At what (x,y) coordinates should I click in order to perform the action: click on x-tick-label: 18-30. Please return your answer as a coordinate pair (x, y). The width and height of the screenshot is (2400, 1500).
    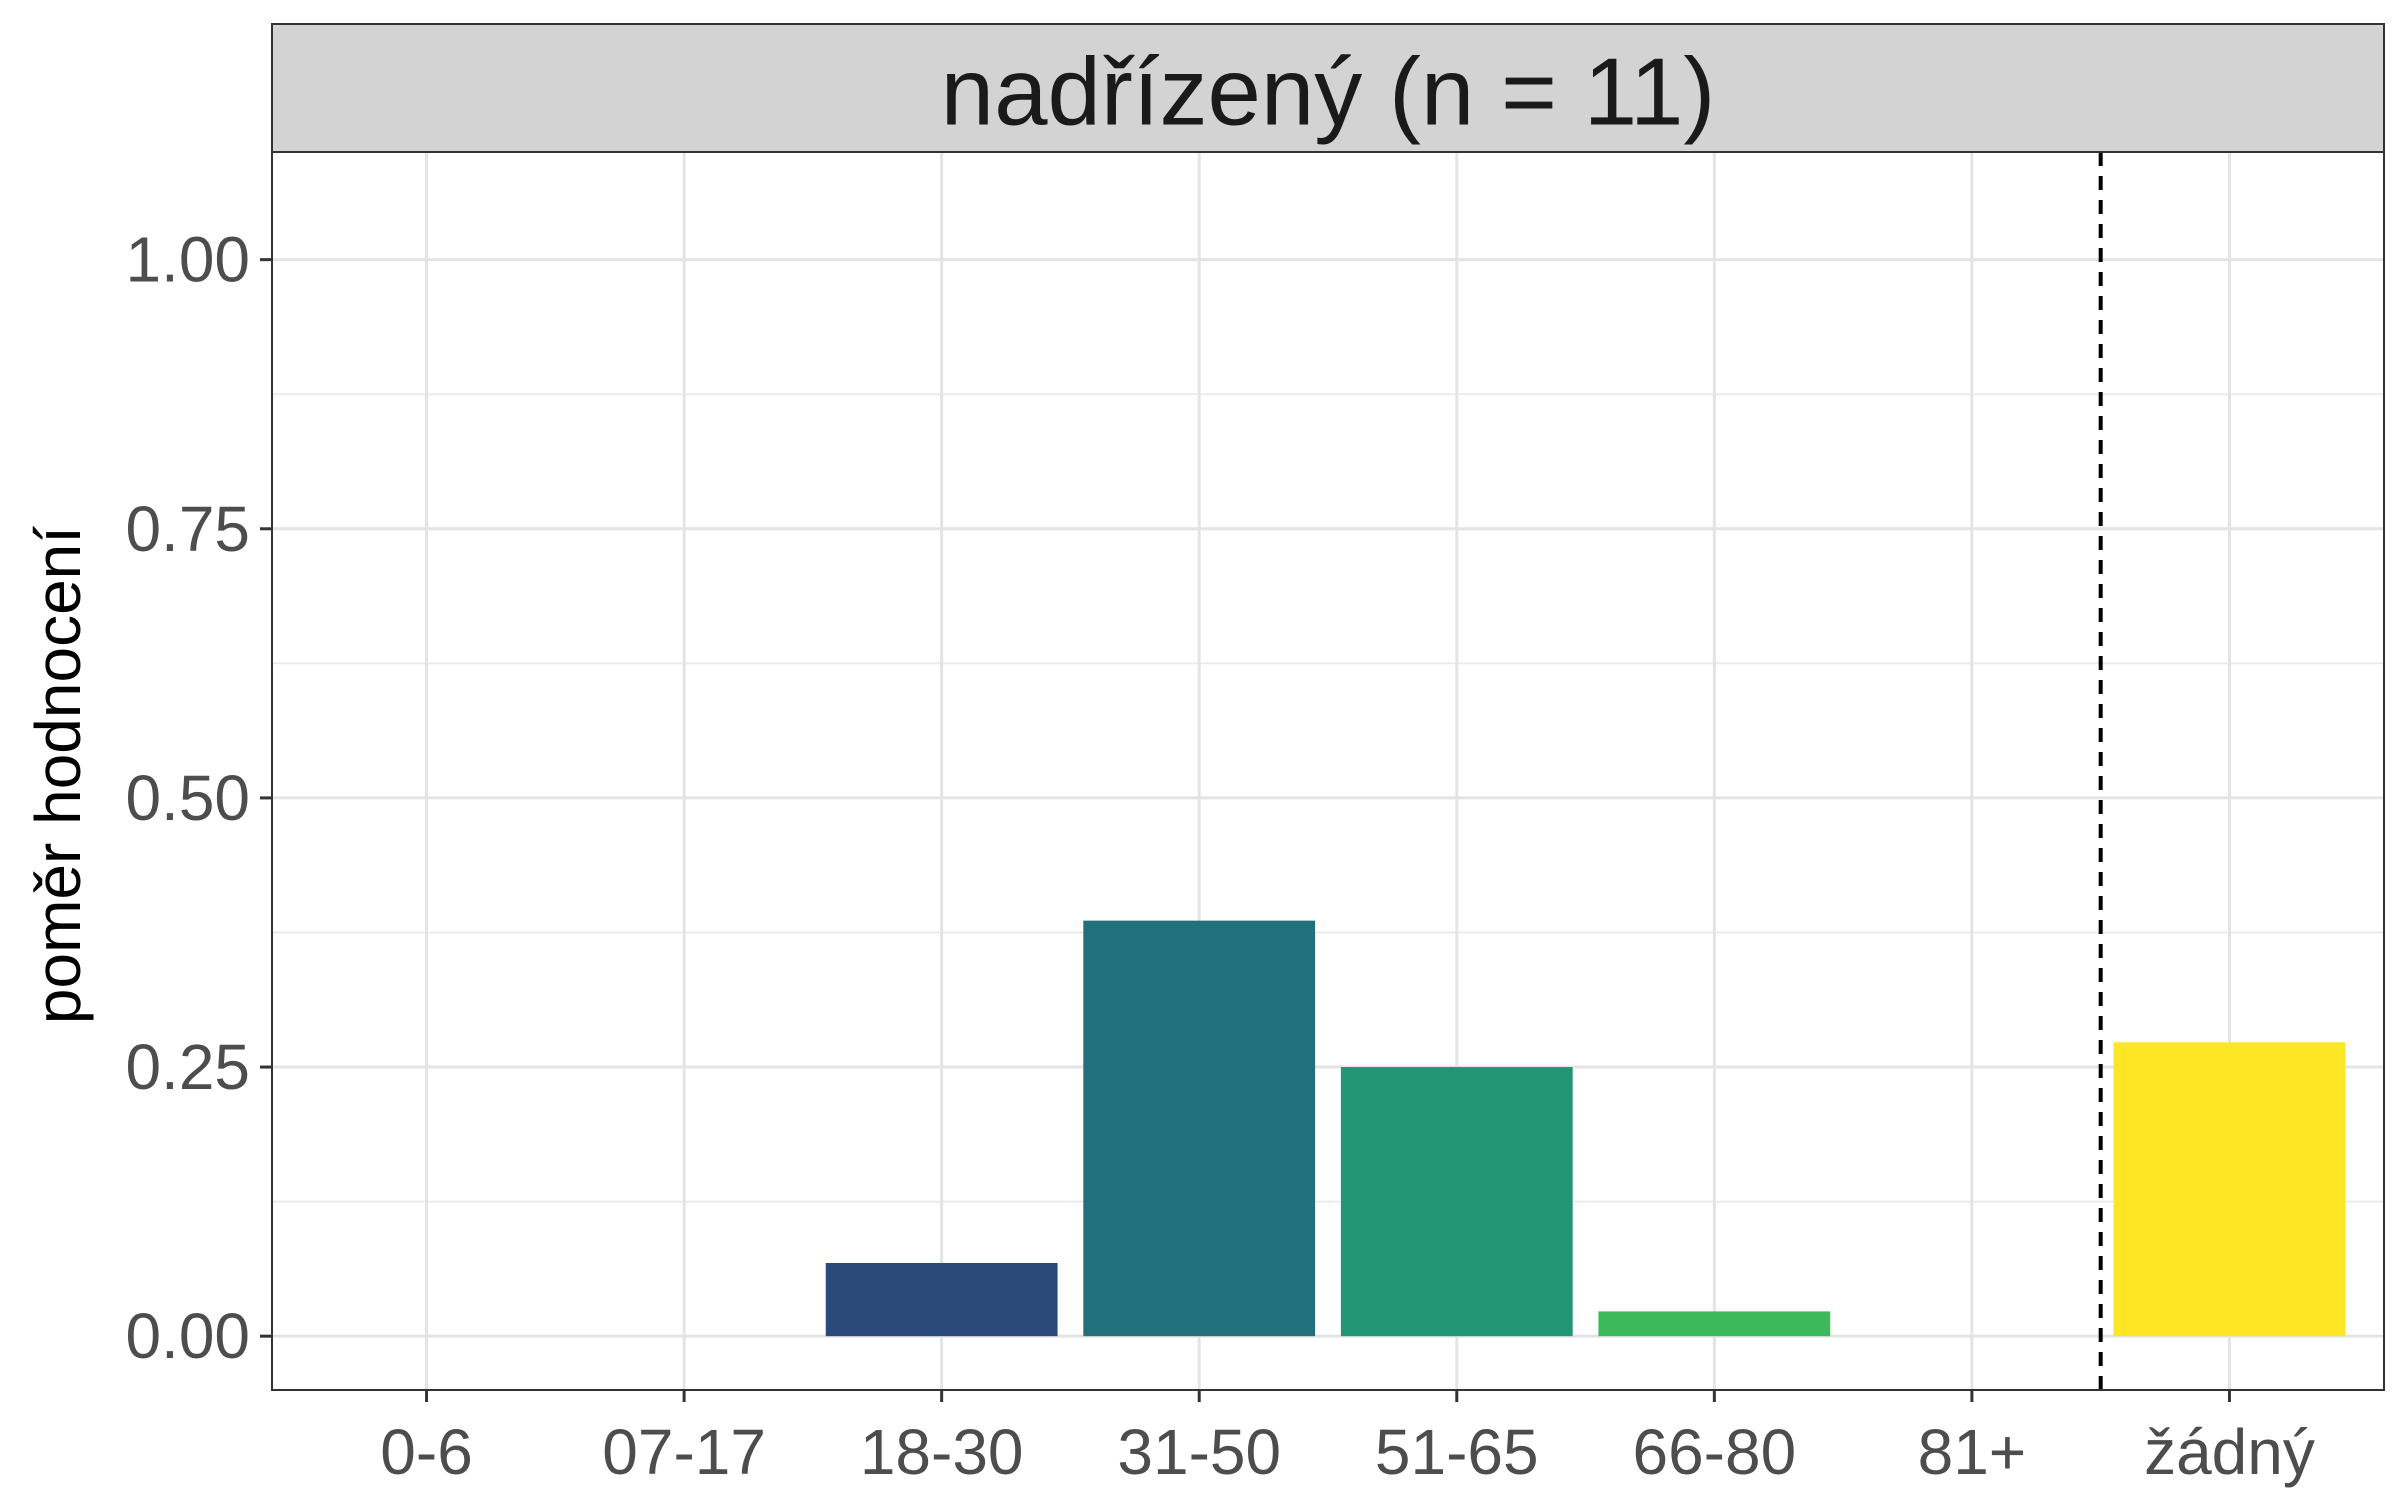
    Looking at the image, I should click on (942, 1452).